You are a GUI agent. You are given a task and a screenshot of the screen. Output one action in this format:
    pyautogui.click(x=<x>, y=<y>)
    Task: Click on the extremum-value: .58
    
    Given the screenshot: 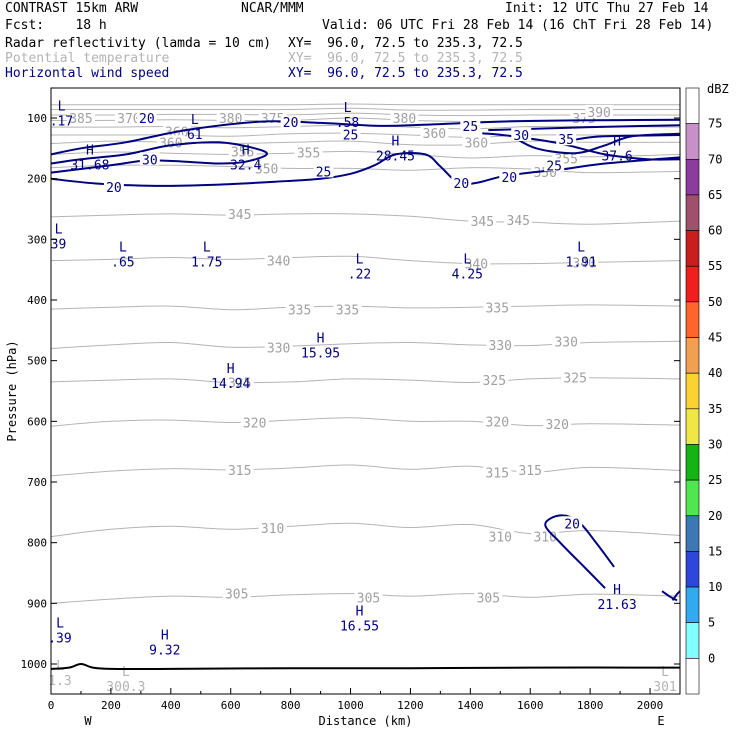 What is the action you would take?
    pyautogui.click(x=347, y=123)
    